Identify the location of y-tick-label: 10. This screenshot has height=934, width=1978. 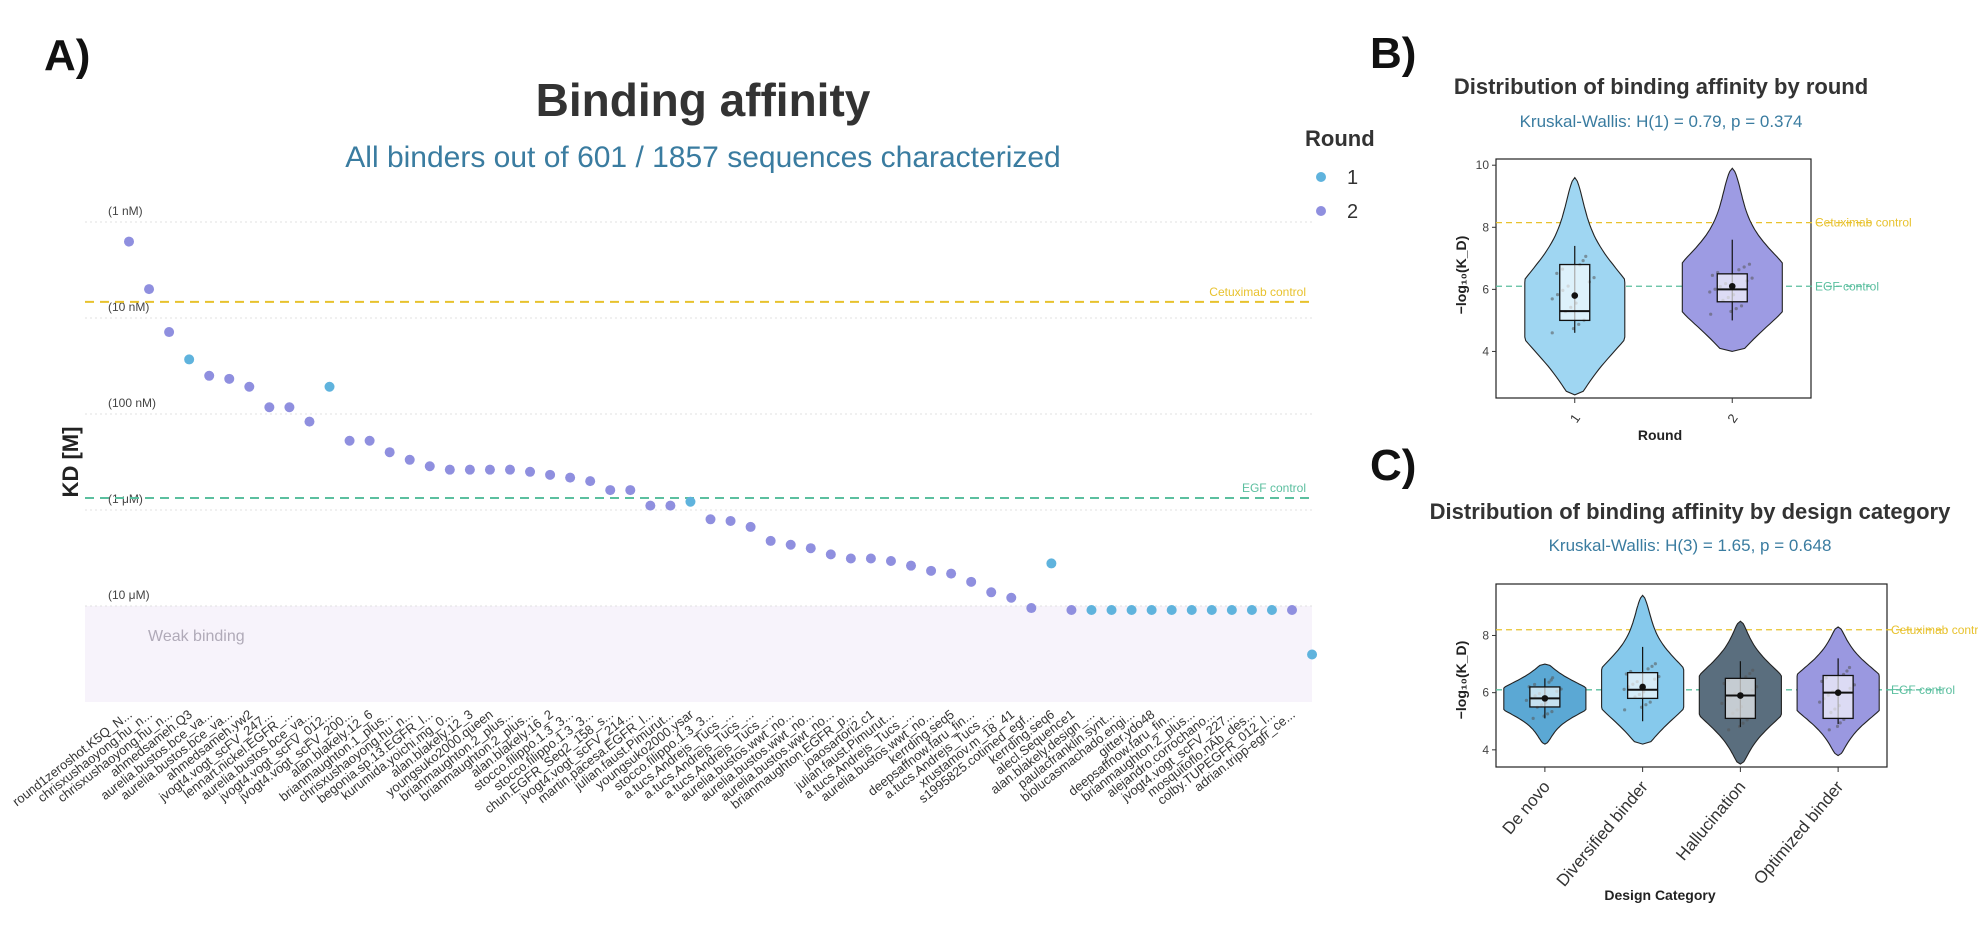
(1483, 165).